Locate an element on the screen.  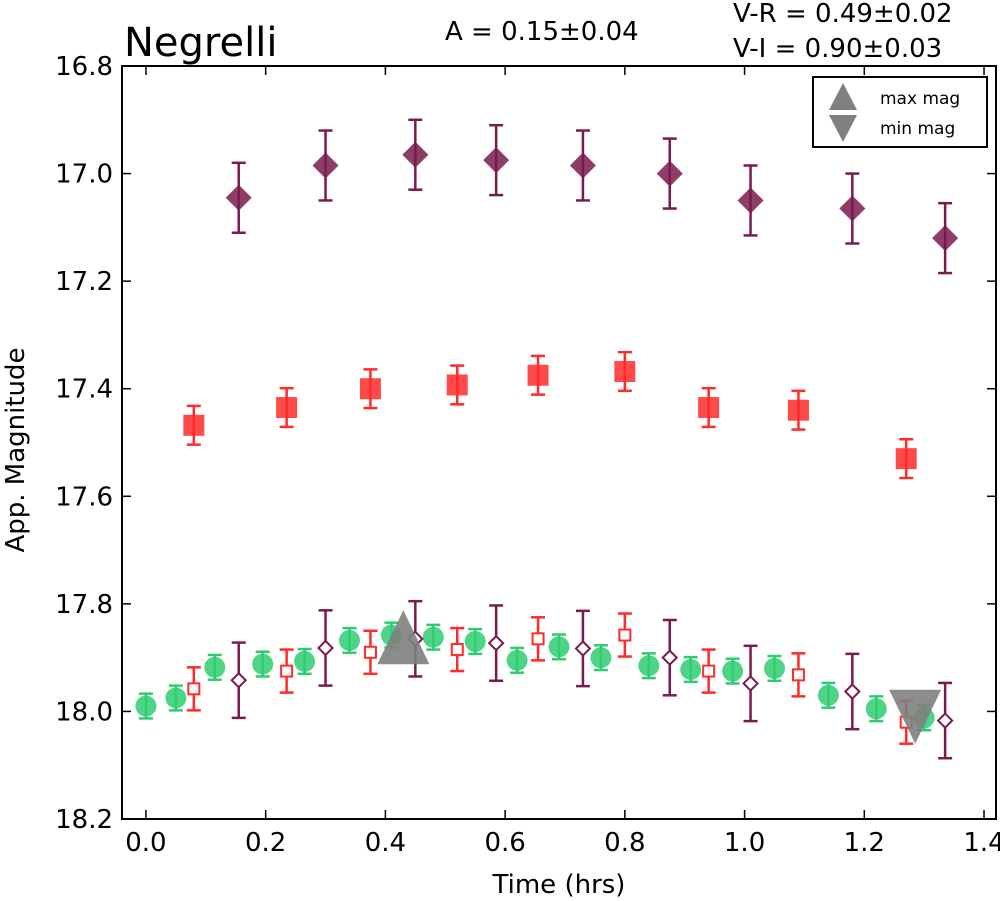
x-tick-label: 1.0 is located at coordinates (744, 843).